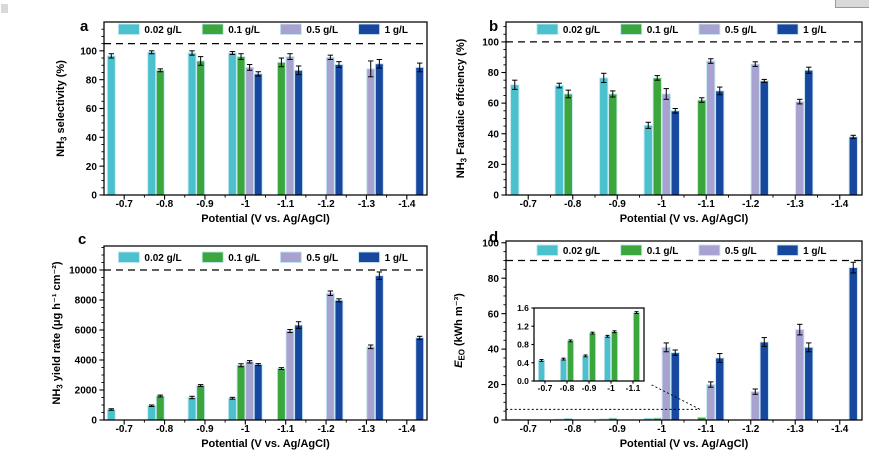 The image size is (869, 461). I want to click on svg-text: 2000, so click(86, 391).